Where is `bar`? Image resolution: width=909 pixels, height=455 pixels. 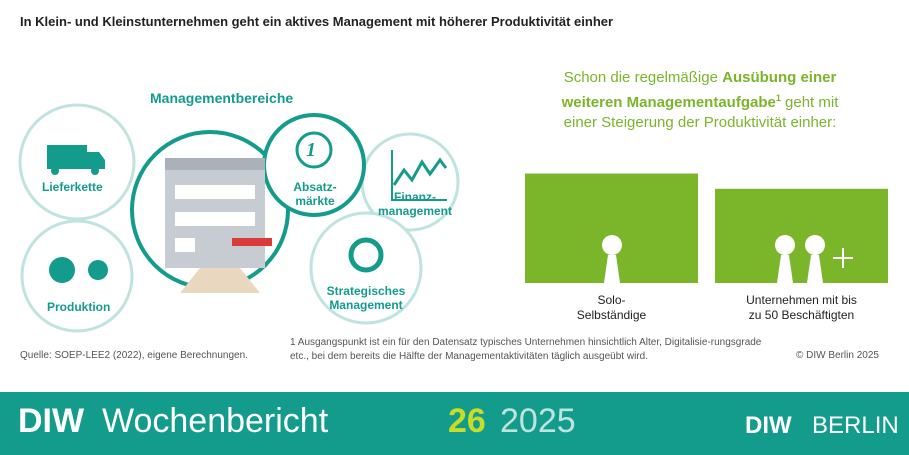 bar is located at coordinates (801, 235).